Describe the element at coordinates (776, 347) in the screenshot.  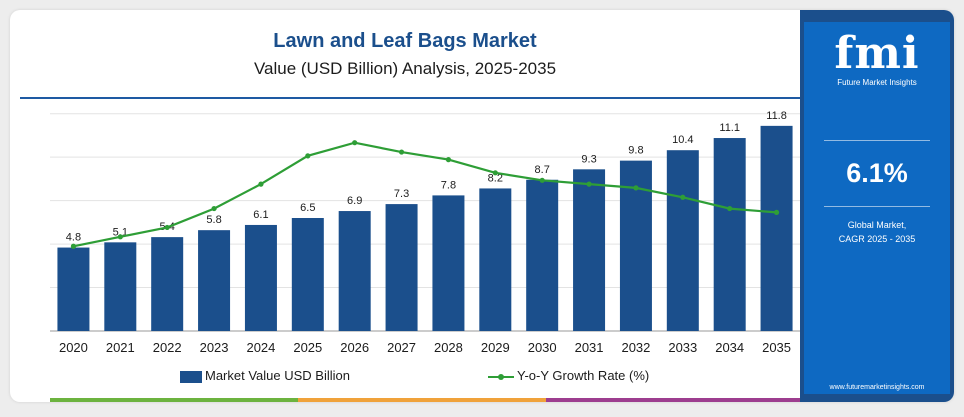
I see `x-tick-label: 2035` at that location.